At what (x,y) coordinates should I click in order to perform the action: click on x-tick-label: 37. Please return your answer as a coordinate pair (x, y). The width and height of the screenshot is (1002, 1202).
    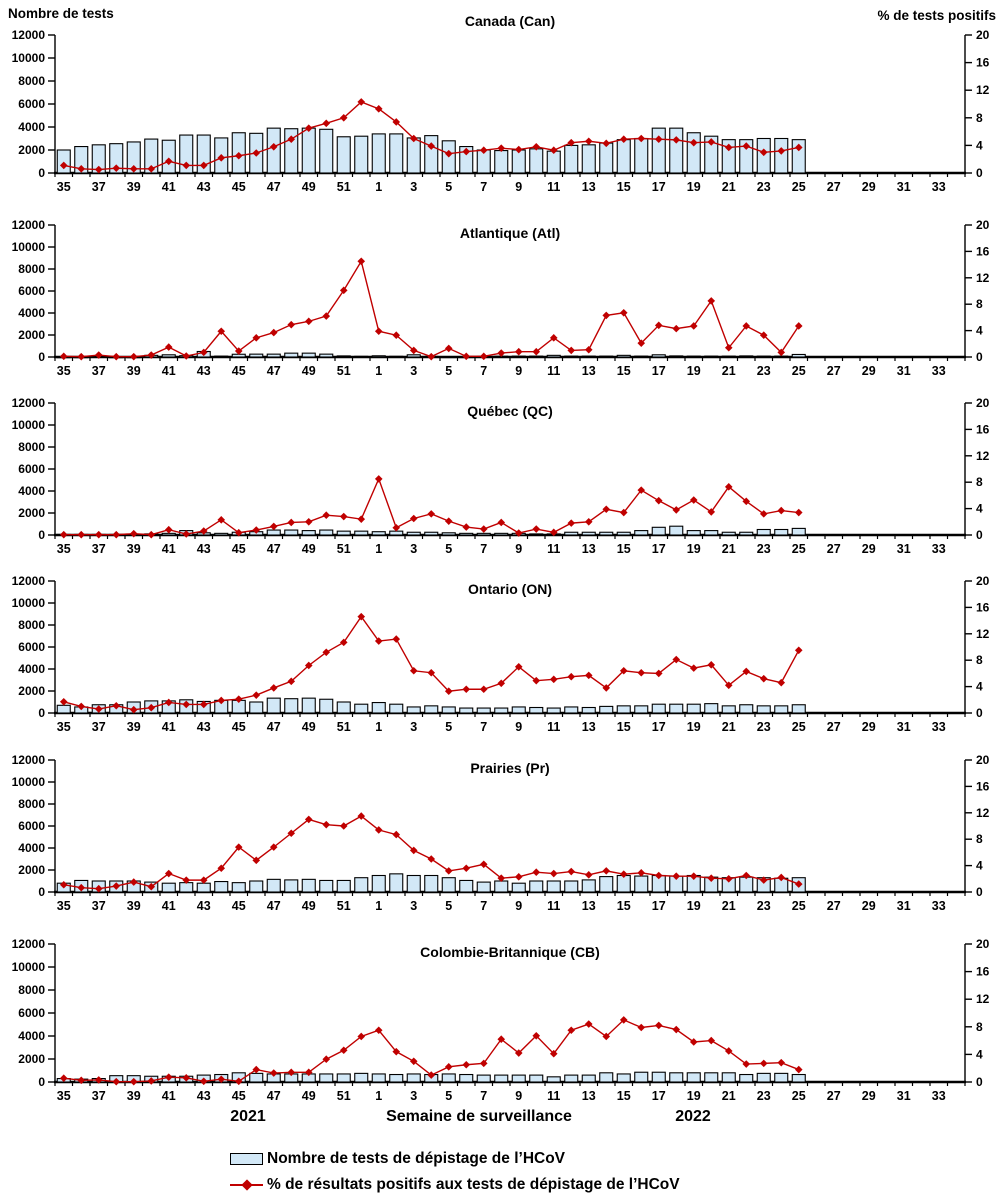
    Looking at the image, I should click on (99, 371).